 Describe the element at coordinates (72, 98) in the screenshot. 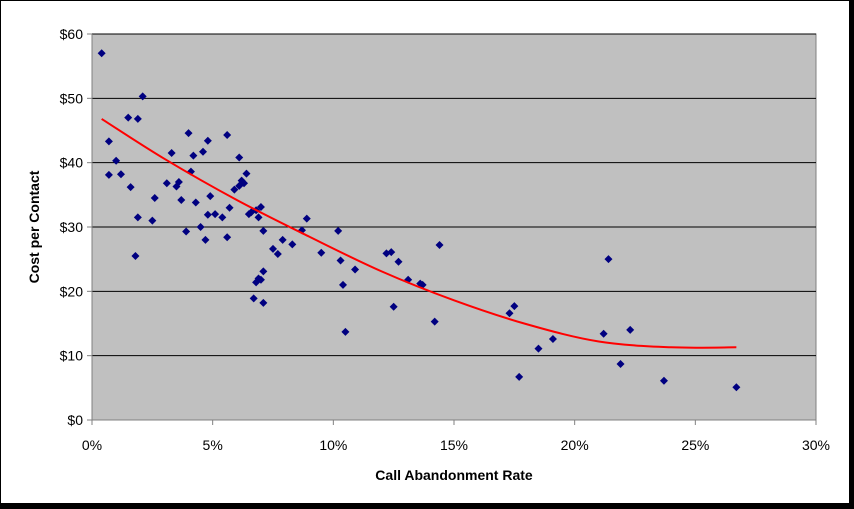

I see `y-tick-label: $50` at that location.